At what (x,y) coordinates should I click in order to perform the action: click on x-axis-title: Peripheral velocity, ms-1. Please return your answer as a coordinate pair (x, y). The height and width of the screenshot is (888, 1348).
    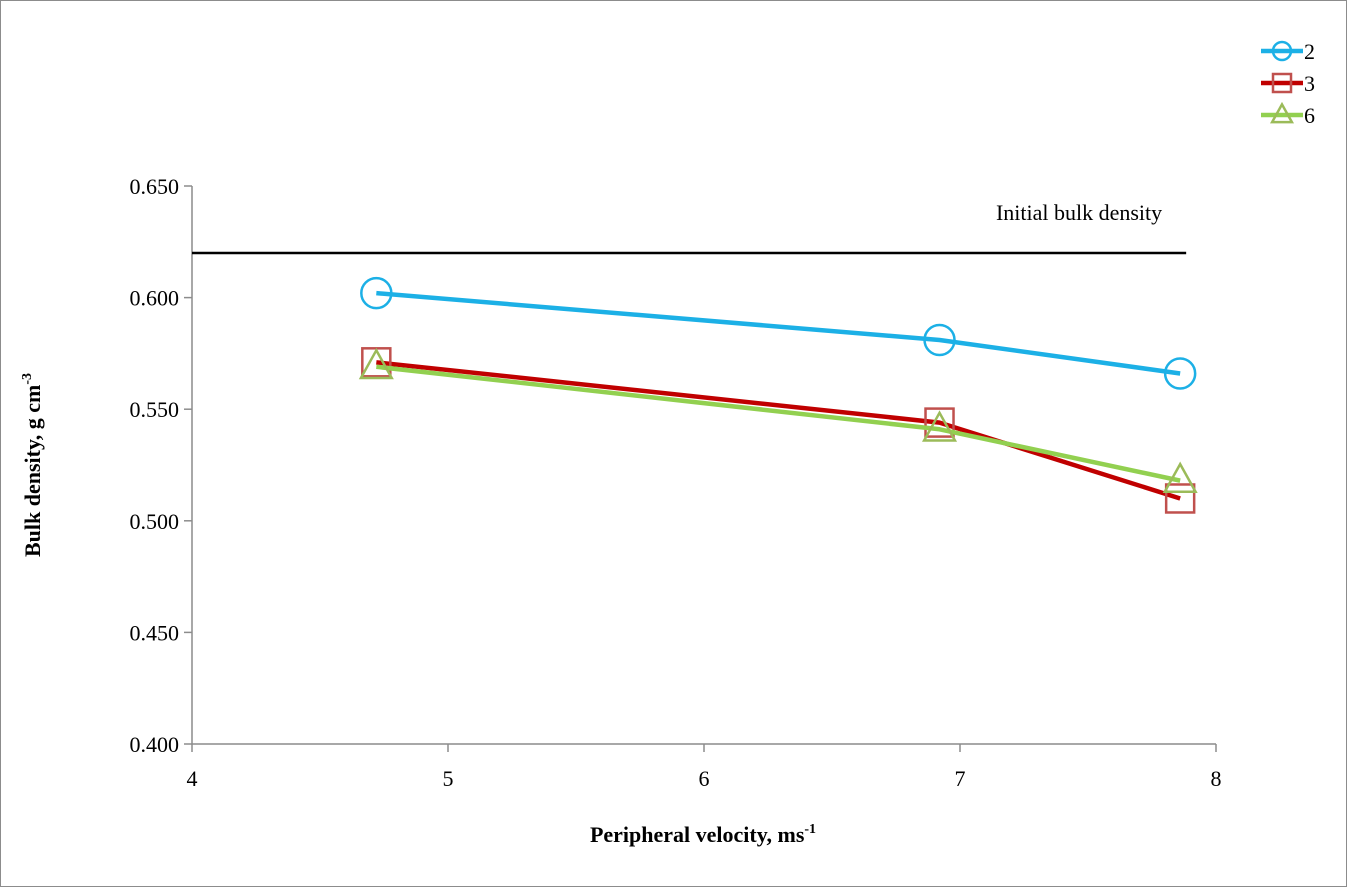
    Looking at the image, I should click on (703, 834).